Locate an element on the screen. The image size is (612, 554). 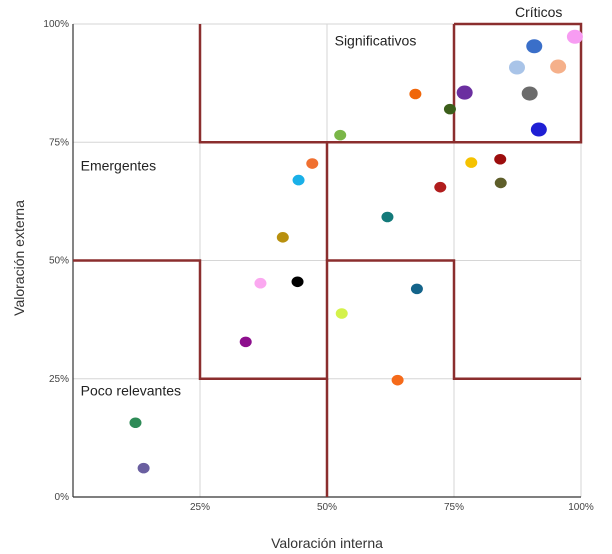
y-axis-title: Valoración externa is located at coordinates (19, 258).